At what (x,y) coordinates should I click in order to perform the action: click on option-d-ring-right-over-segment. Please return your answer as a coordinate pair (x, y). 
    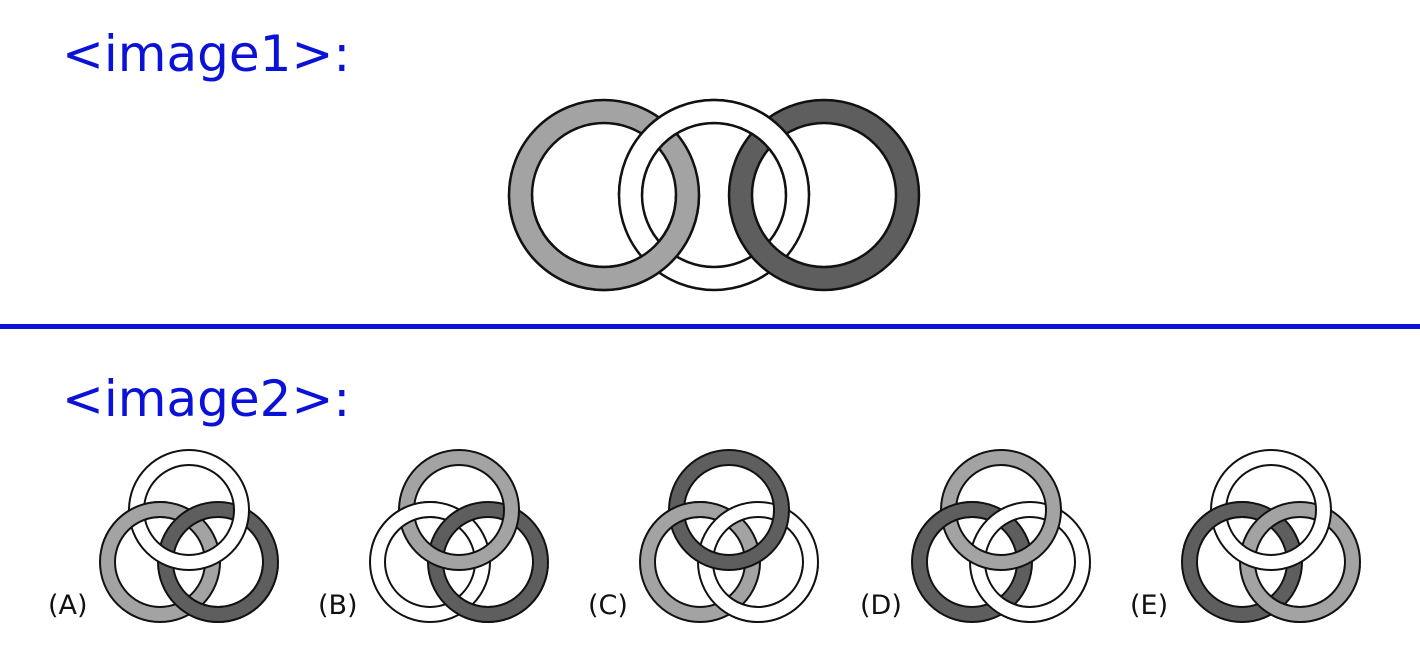
    Looking at the image, I should click on (1045, 594).